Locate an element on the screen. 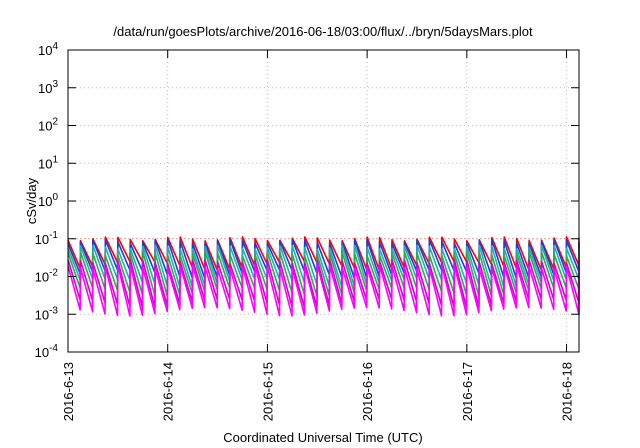 The width and height of the screenshot is (640, 448). y-tick-label: 10² is located at coordinates (48, 125).